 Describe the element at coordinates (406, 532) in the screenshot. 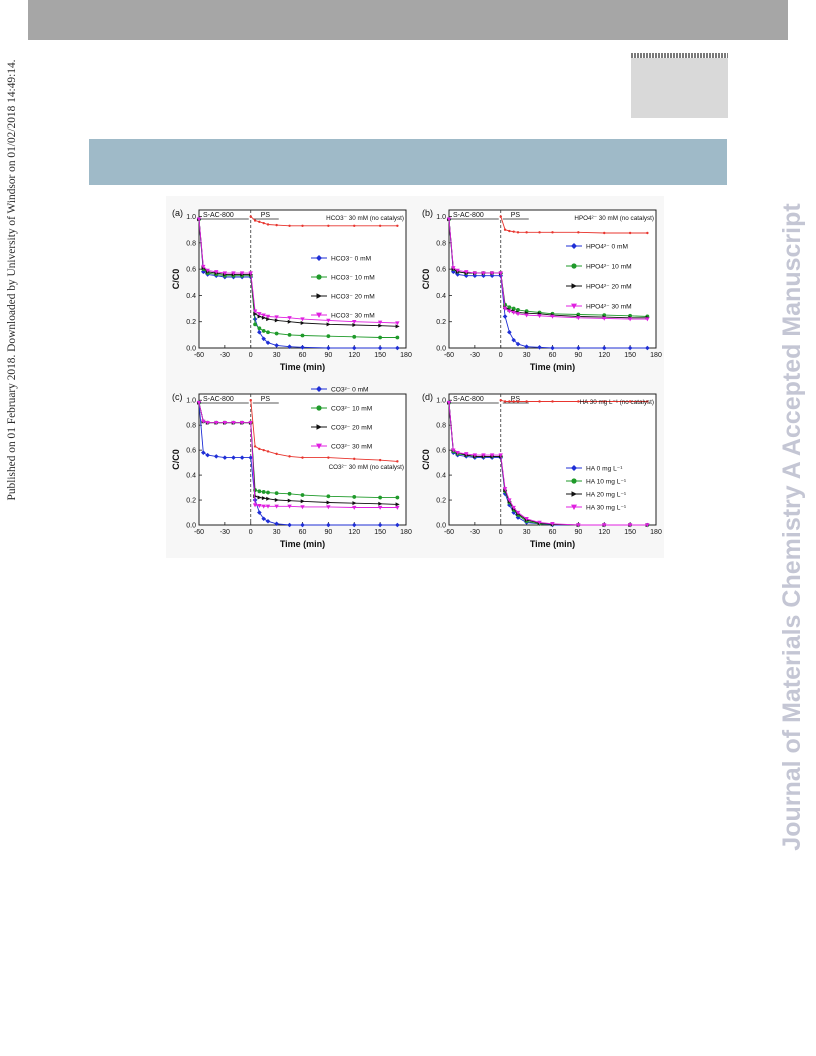

I see `x-tick-label: 180` at that location.